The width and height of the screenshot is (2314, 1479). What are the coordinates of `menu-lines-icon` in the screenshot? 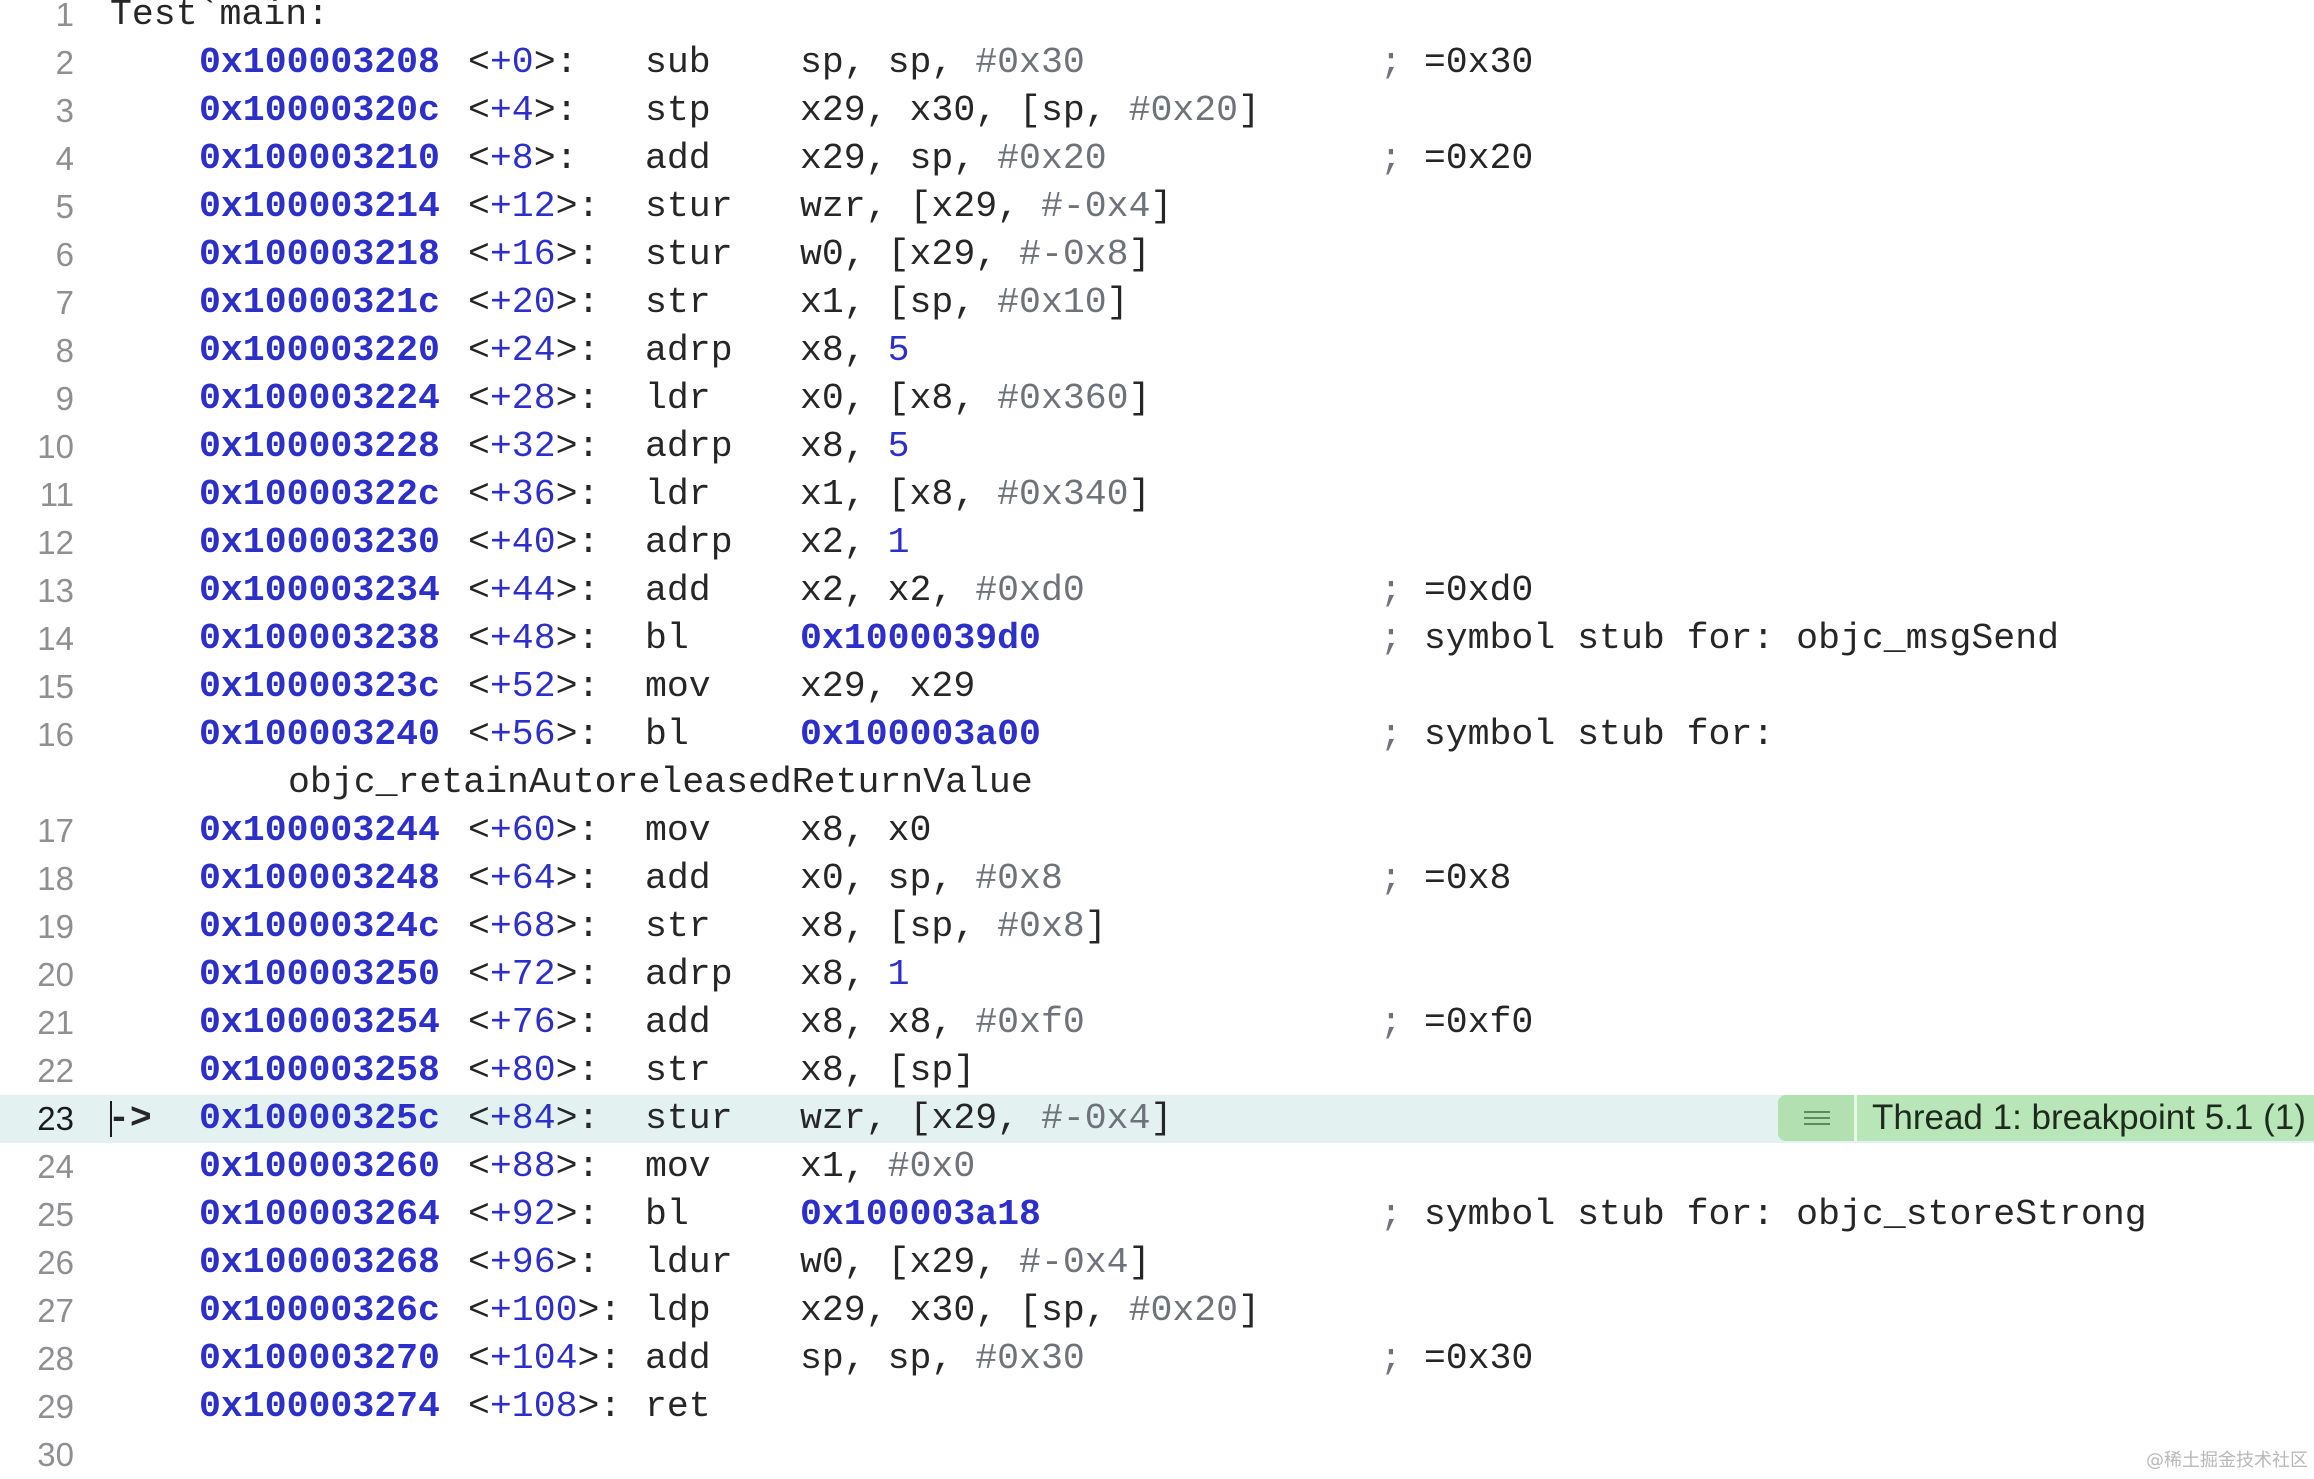 It's located at (1817, 1118).